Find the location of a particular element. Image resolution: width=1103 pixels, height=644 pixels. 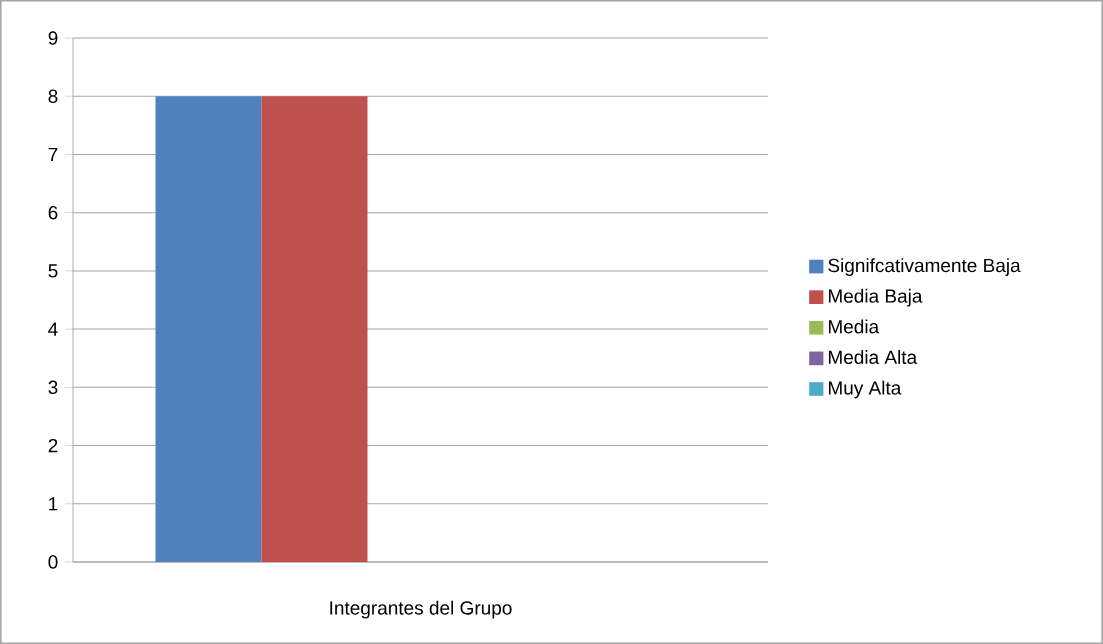

y-tick-label: 0 is located at coordinates (53, 562).